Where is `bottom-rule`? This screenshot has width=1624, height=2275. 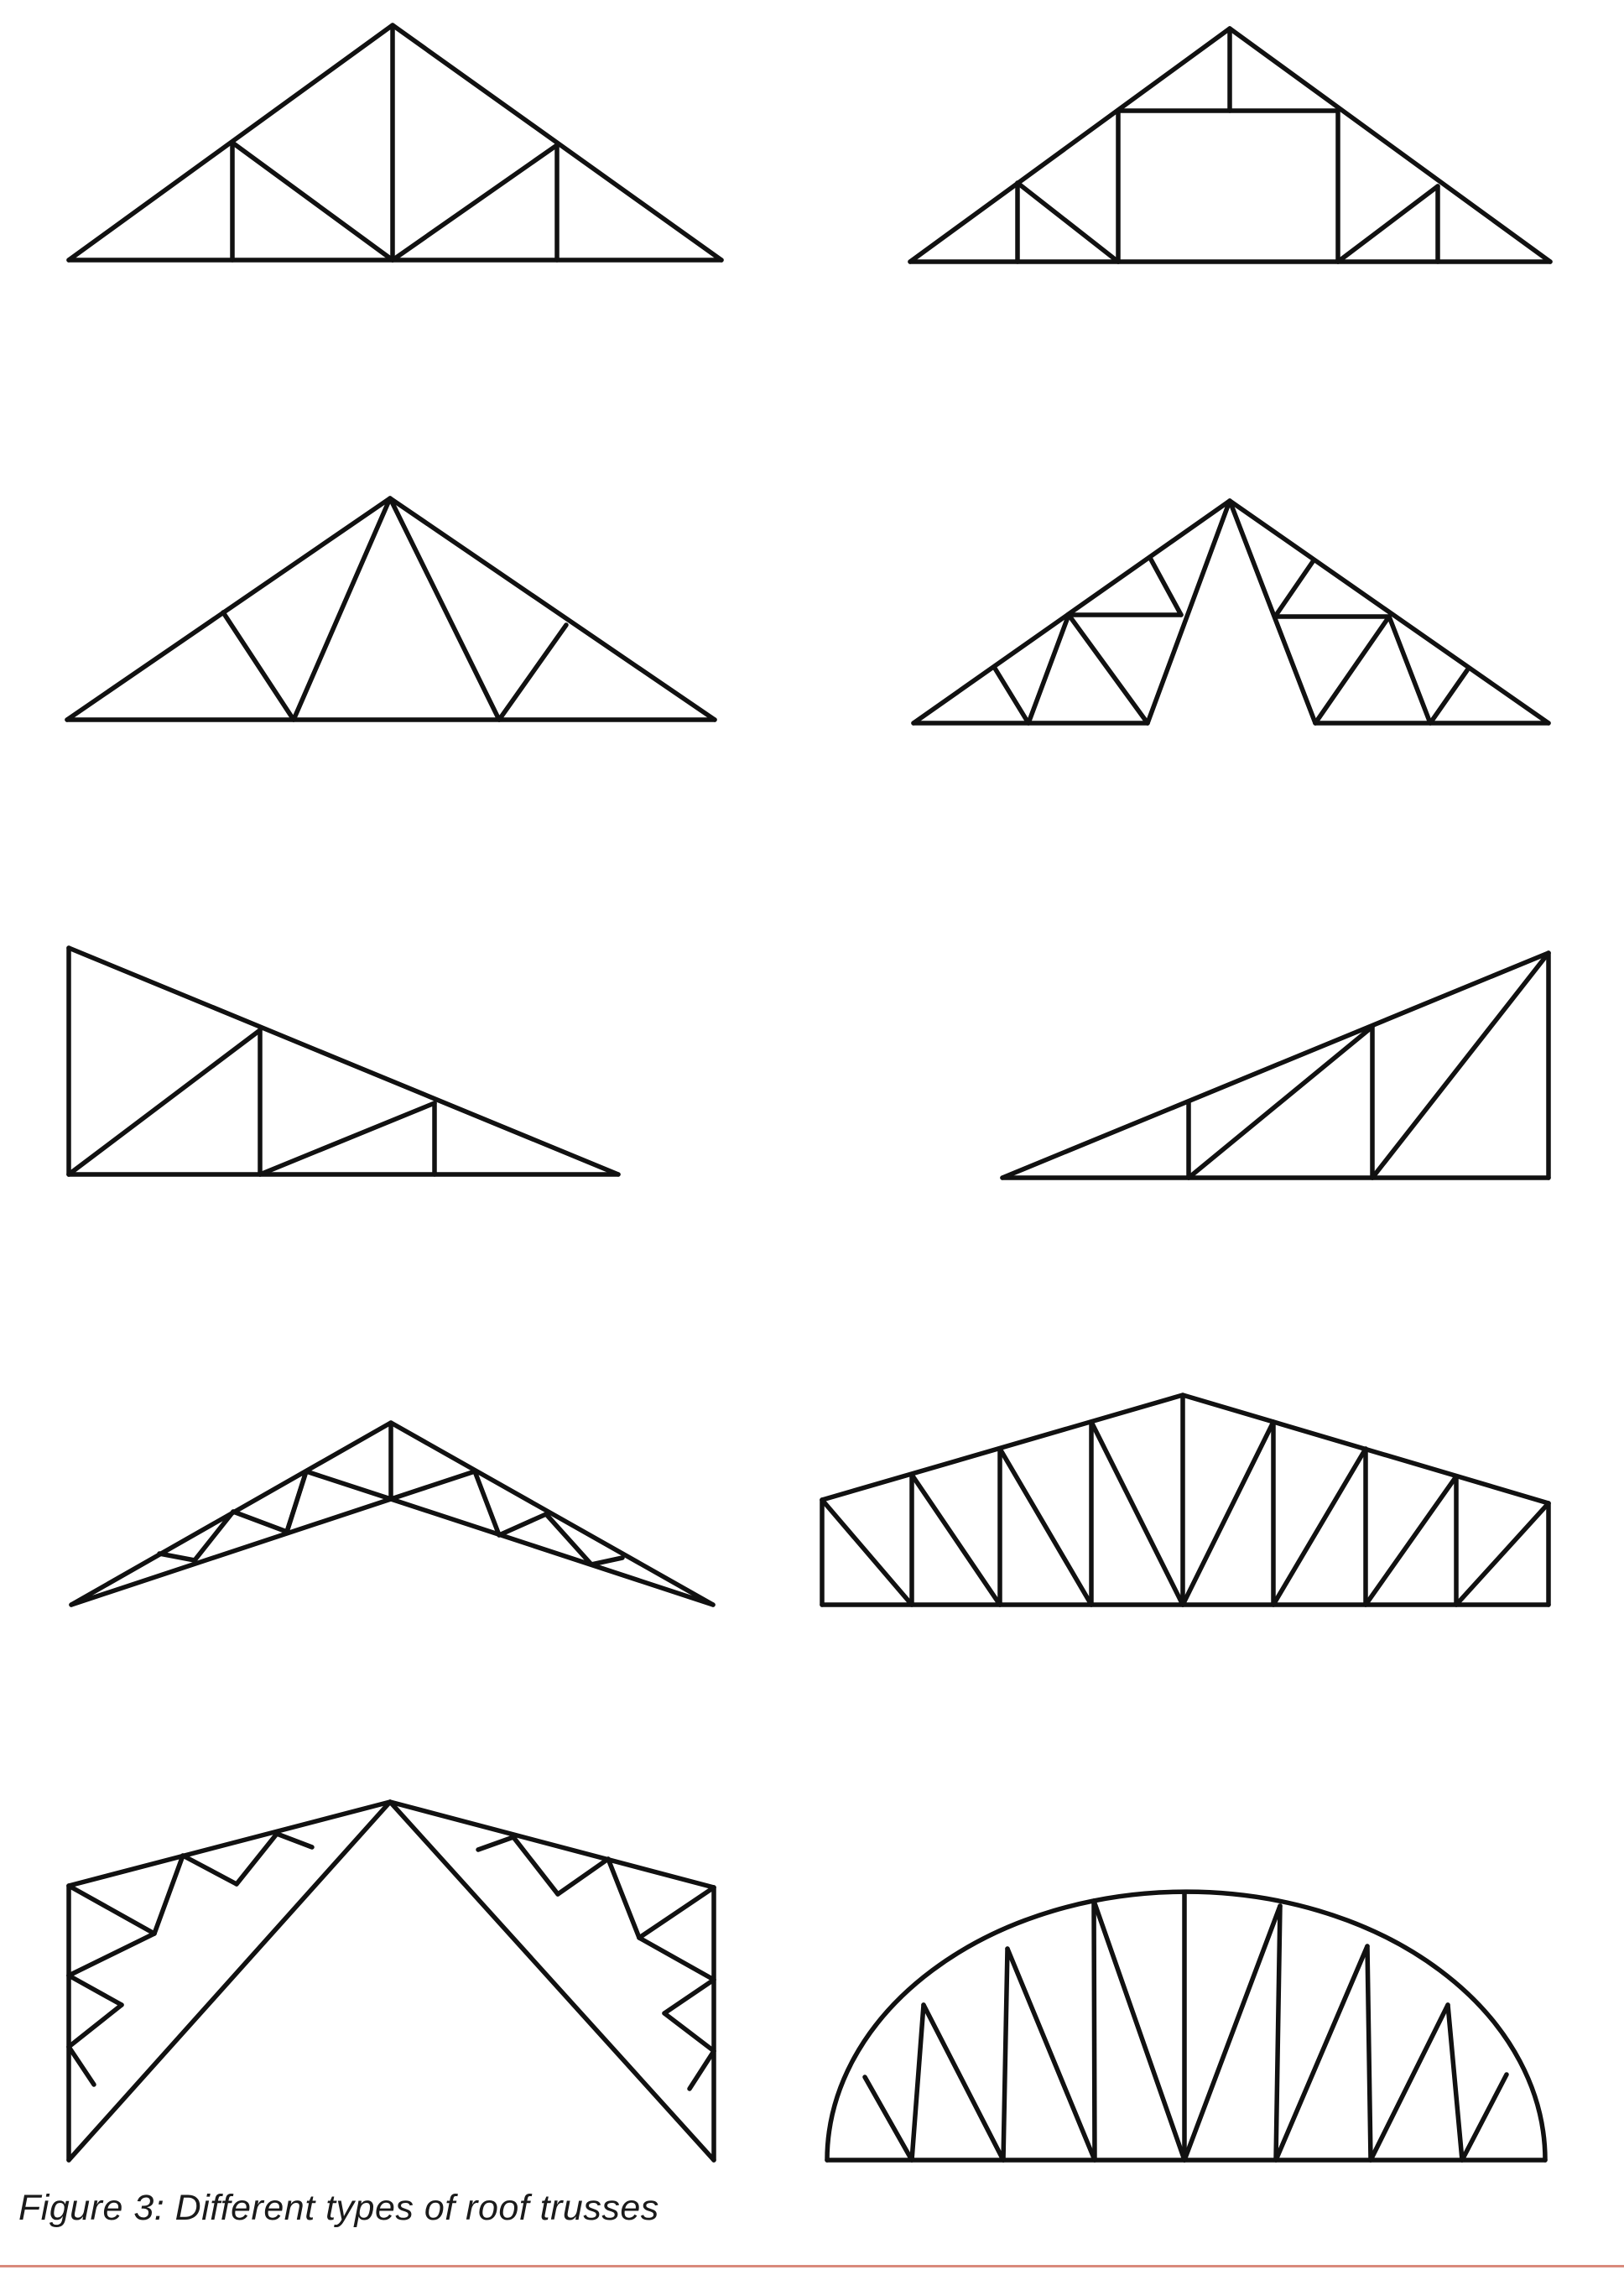 bottom-rule is located at coordinates (812, 2266).